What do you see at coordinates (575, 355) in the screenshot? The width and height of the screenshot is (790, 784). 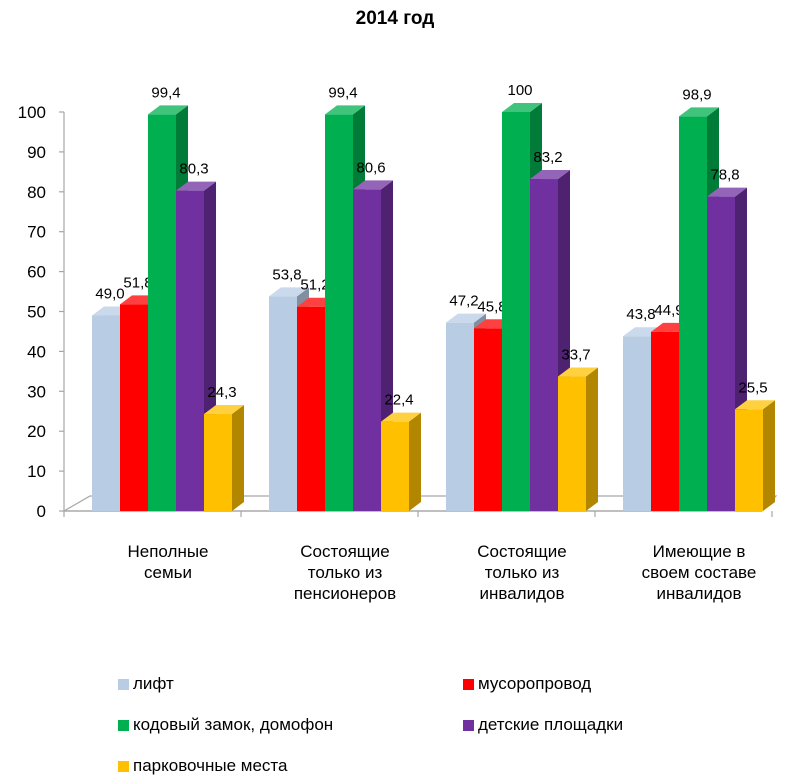 I see `data-label: 33,7` at bounding box center [575, 355].